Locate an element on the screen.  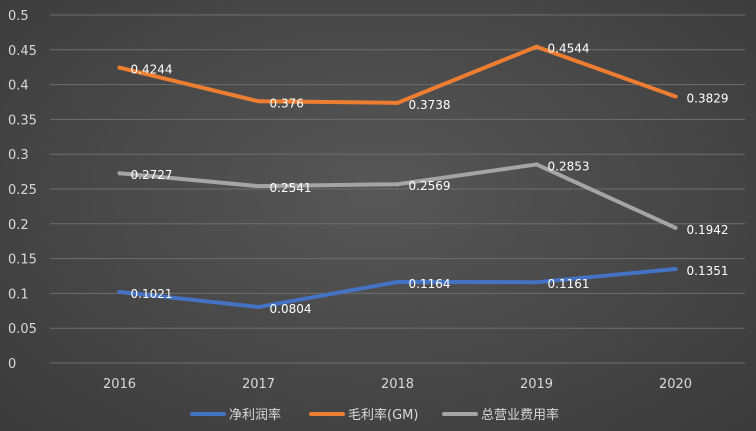
data-label: 0.2727 is located at coordinates (152, 175).